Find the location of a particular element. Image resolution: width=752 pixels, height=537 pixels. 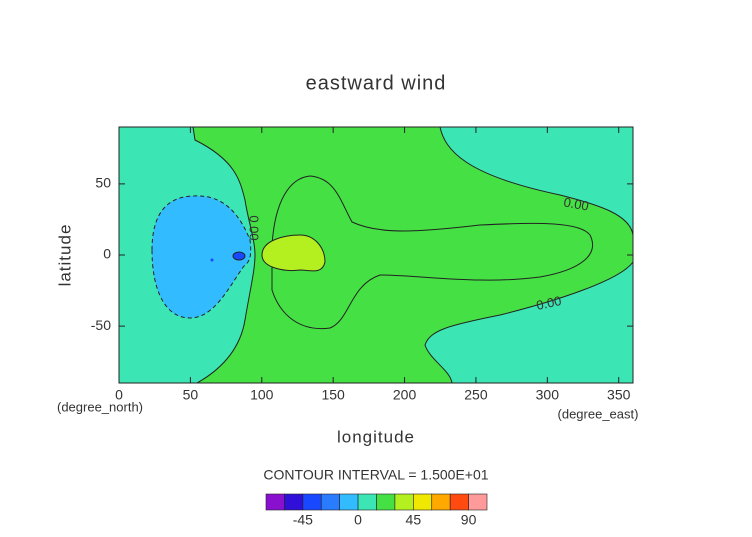

x-tick-label: 50 is located at coordinates (191, 395).